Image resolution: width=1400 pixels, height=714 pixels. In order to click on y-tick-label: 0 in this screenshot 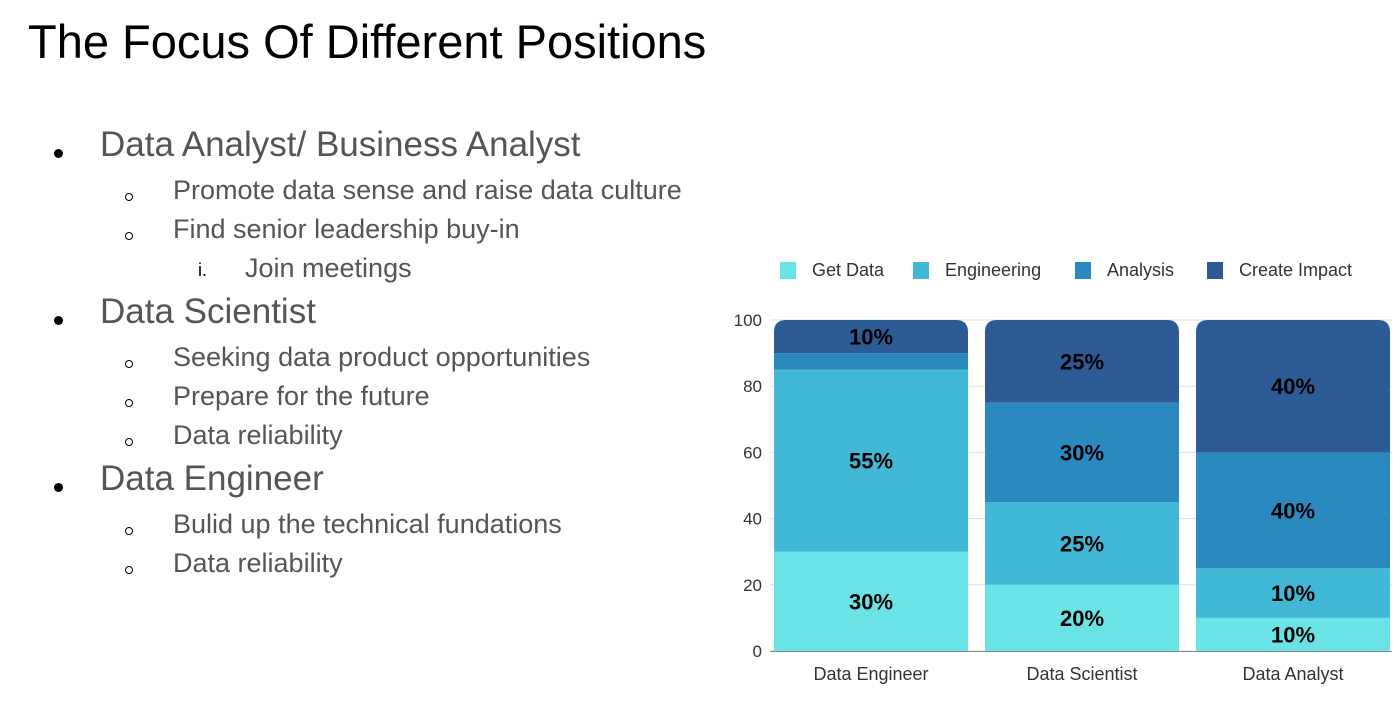, I will do `click(757, 651)`.